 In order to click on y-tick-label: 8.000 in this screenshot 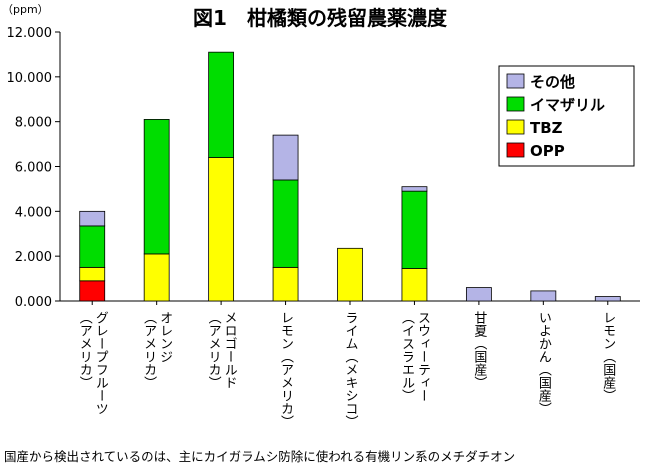, I will do `click(33, 123)`.